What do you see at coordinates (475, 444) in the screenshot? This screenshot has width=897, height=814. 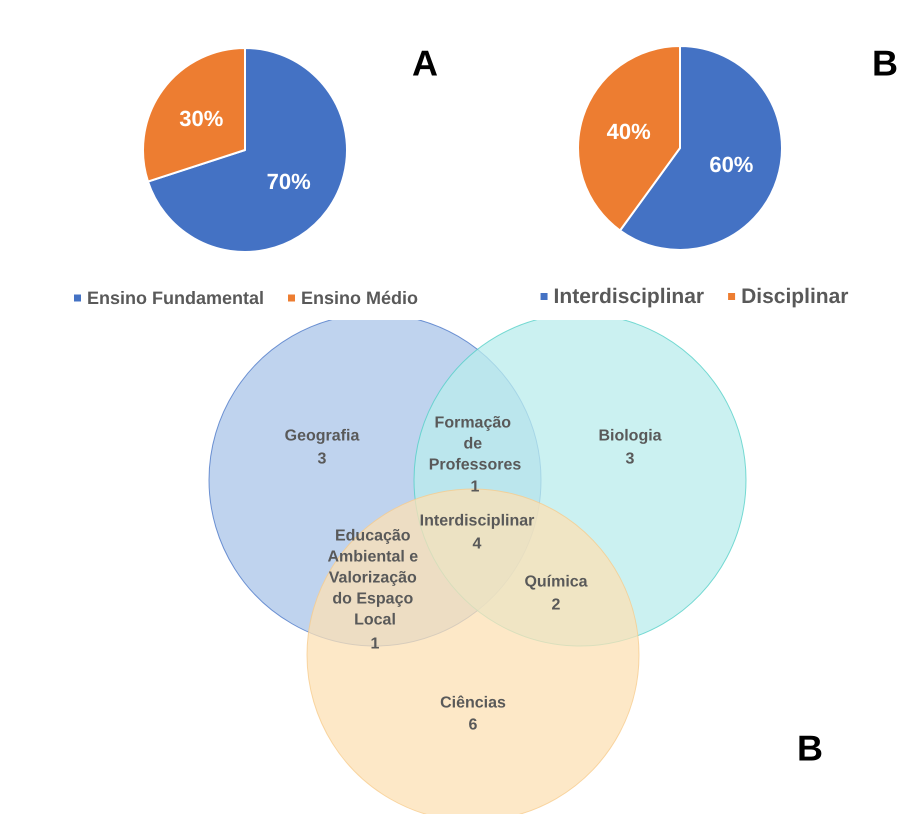 I see `category-label: Formação de Professores` at bounding box center [475, 444].